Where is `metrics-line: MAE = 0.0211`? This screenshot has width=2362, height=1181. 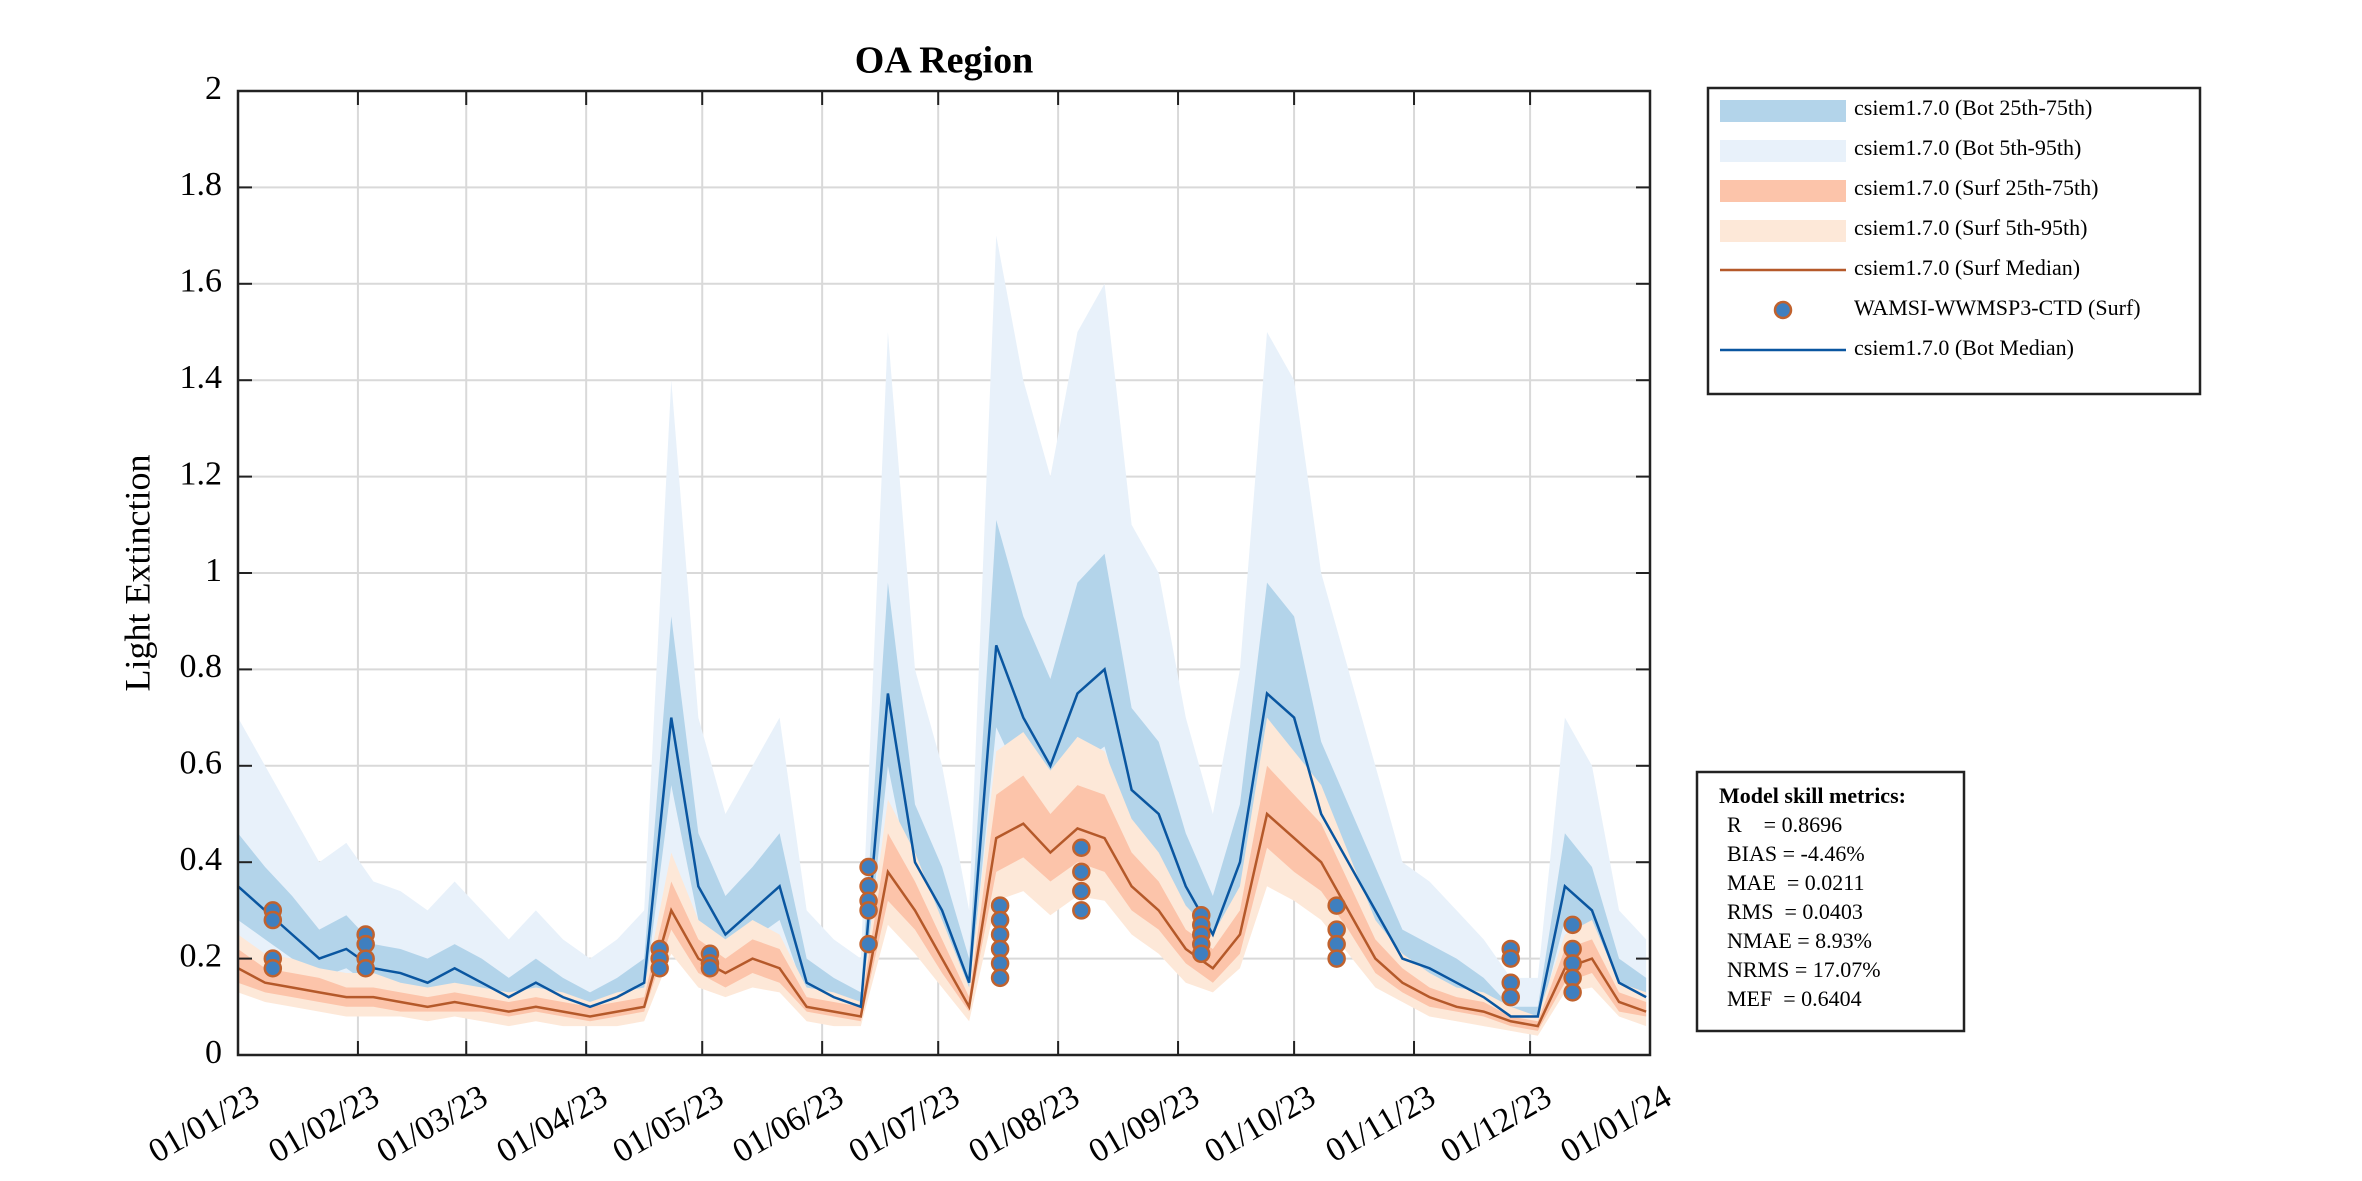 metrics-line: MAE = 0.0211 is located at coordinates (1795, 882).